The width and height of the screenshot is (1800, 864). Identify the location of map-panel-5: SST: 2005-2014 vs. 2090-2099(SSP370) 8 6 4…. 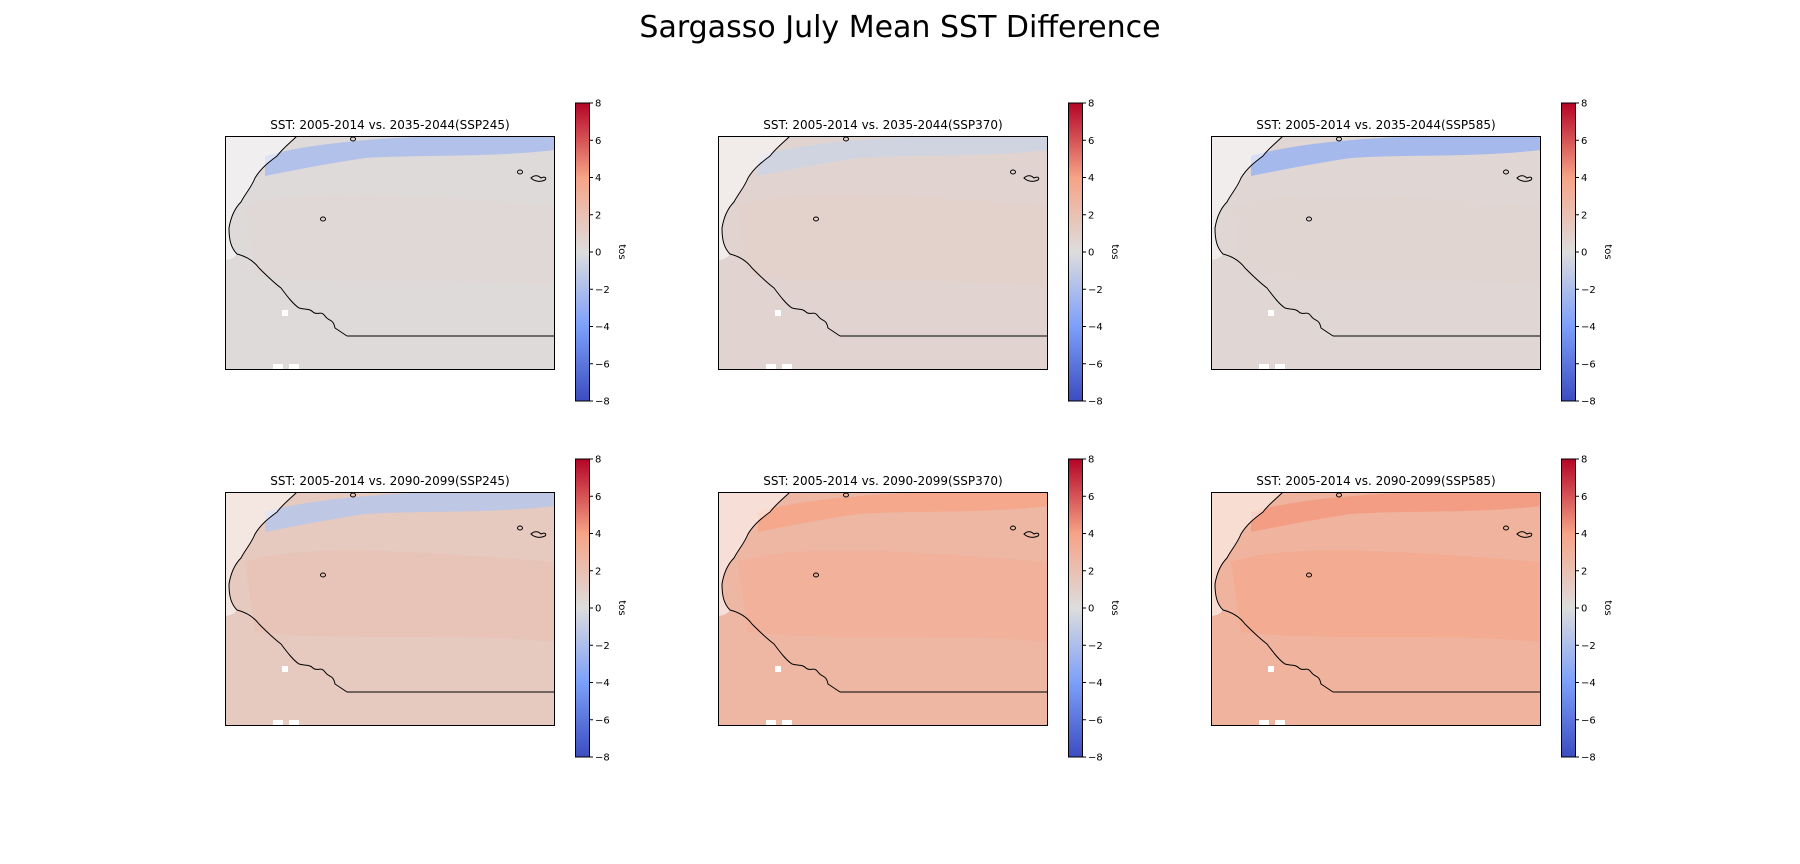
(928, 621).